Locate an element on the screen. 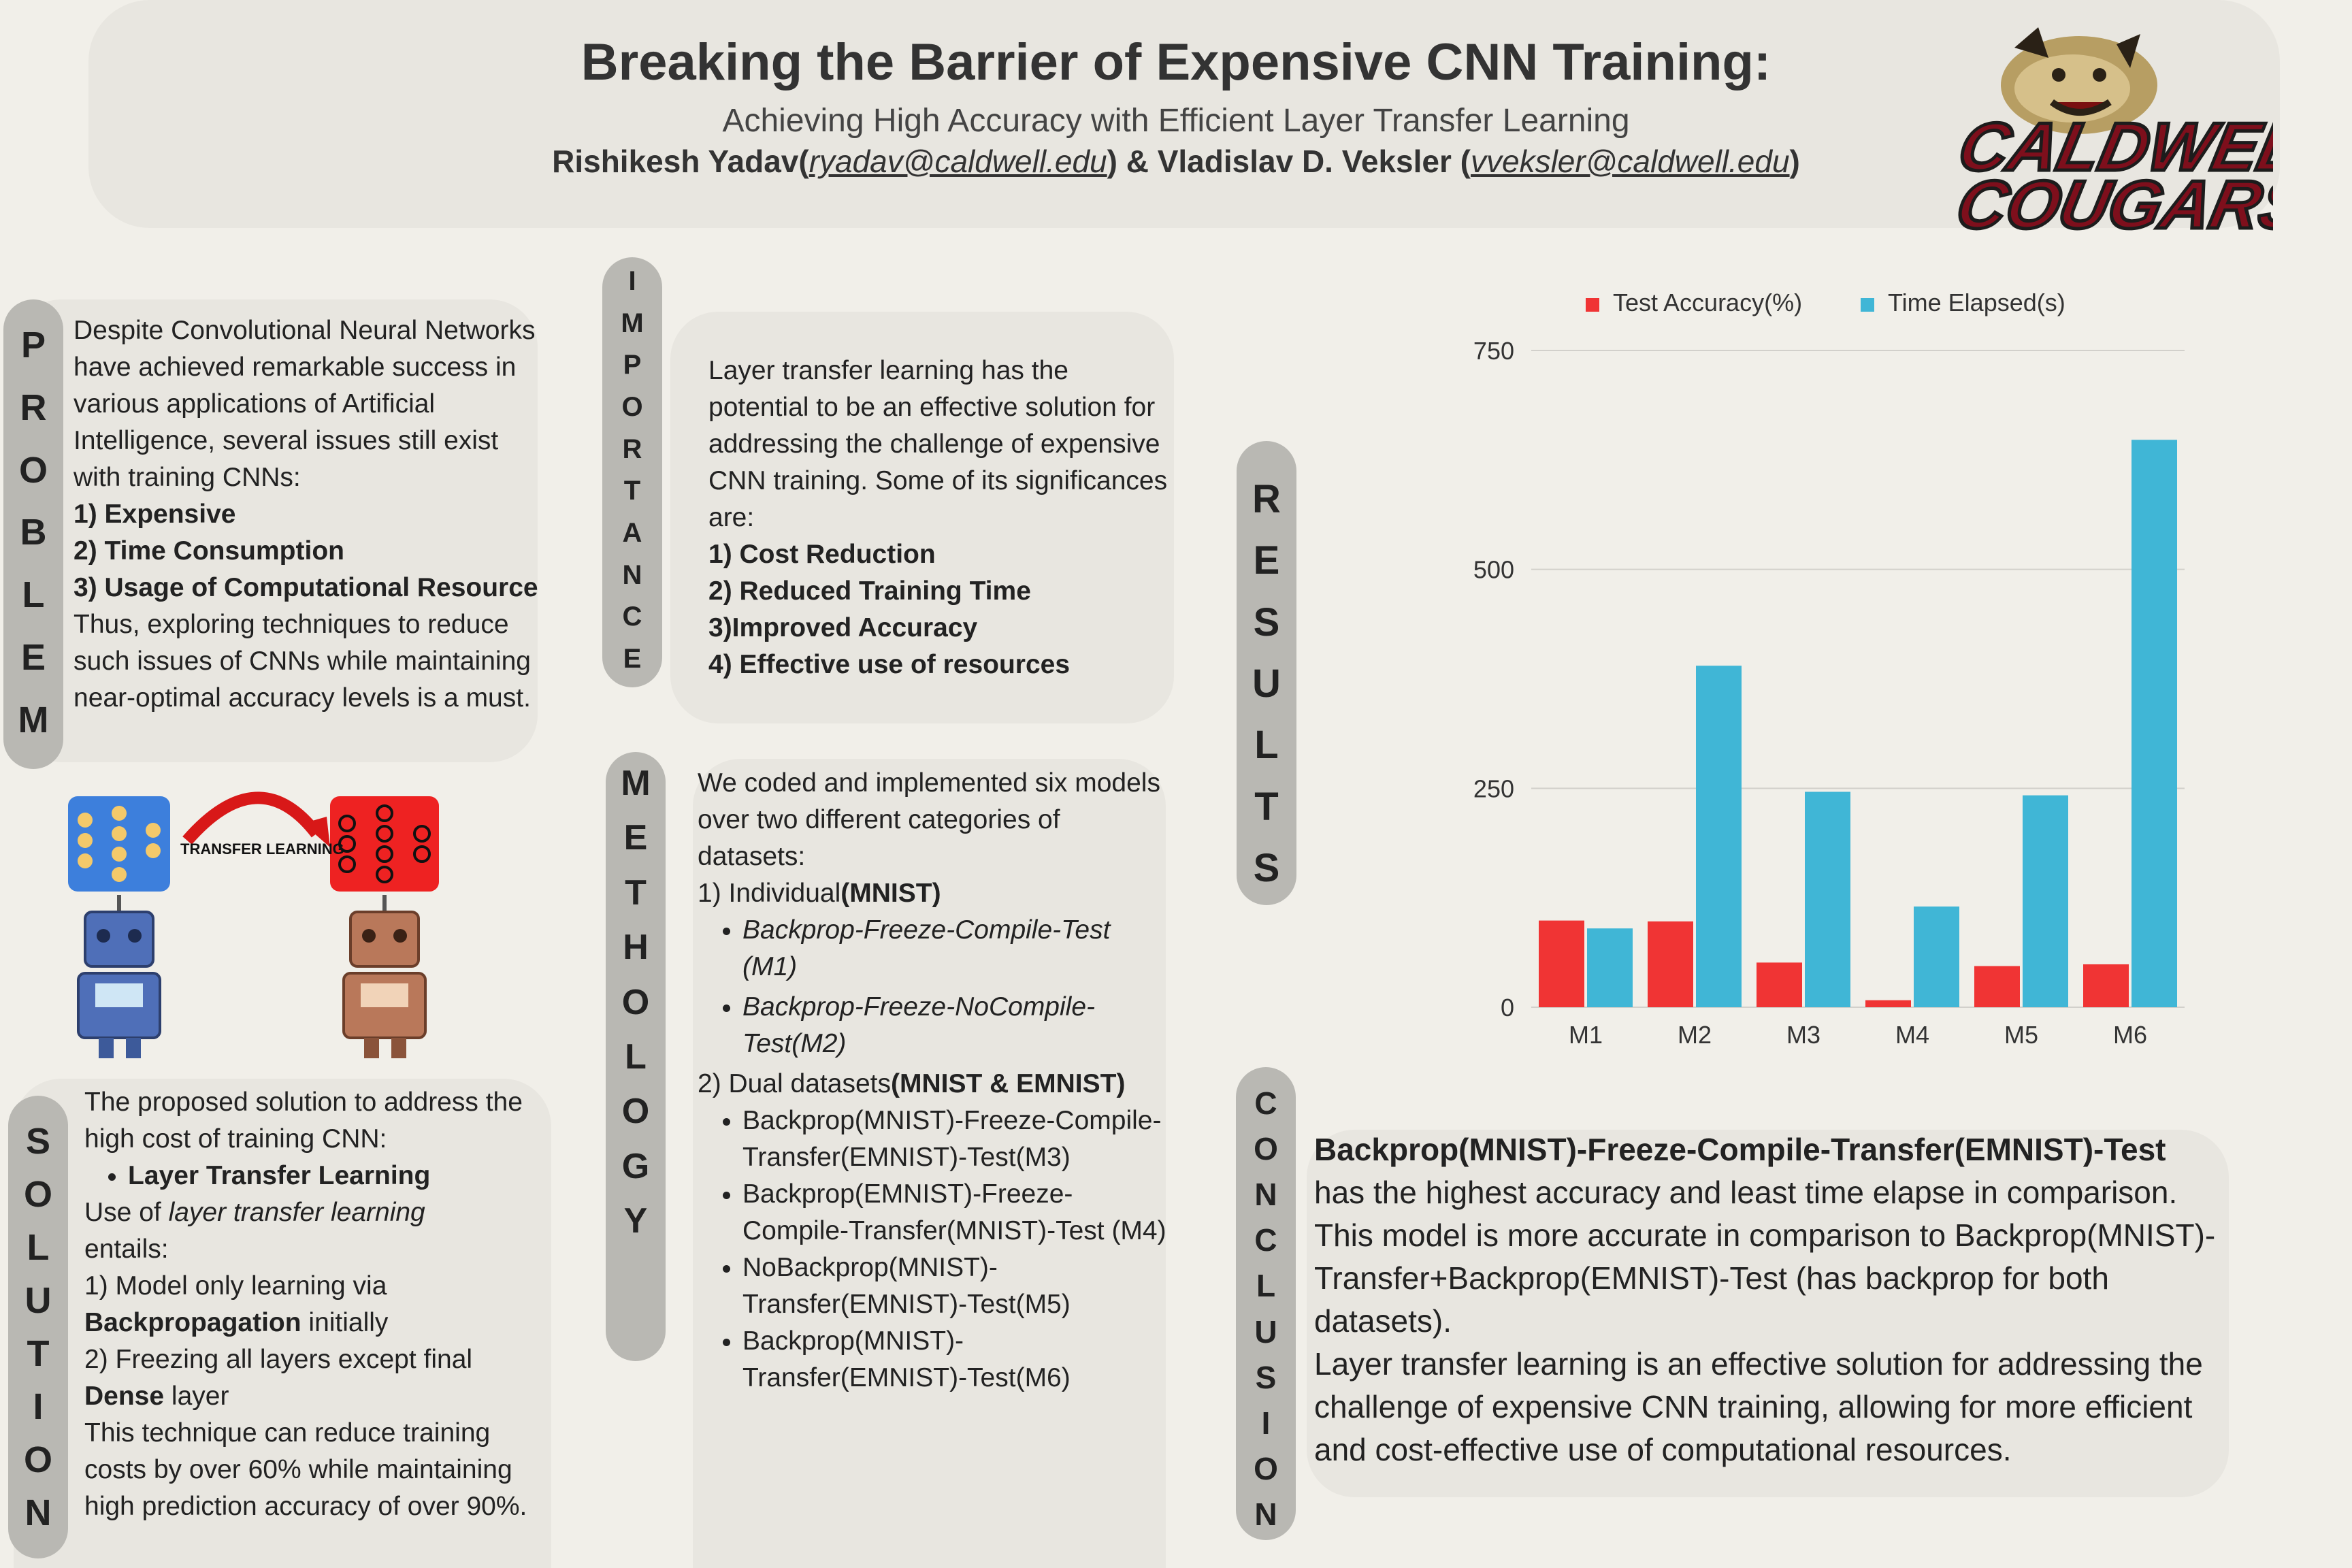  problem-panel is located at coordinates (276, 530).